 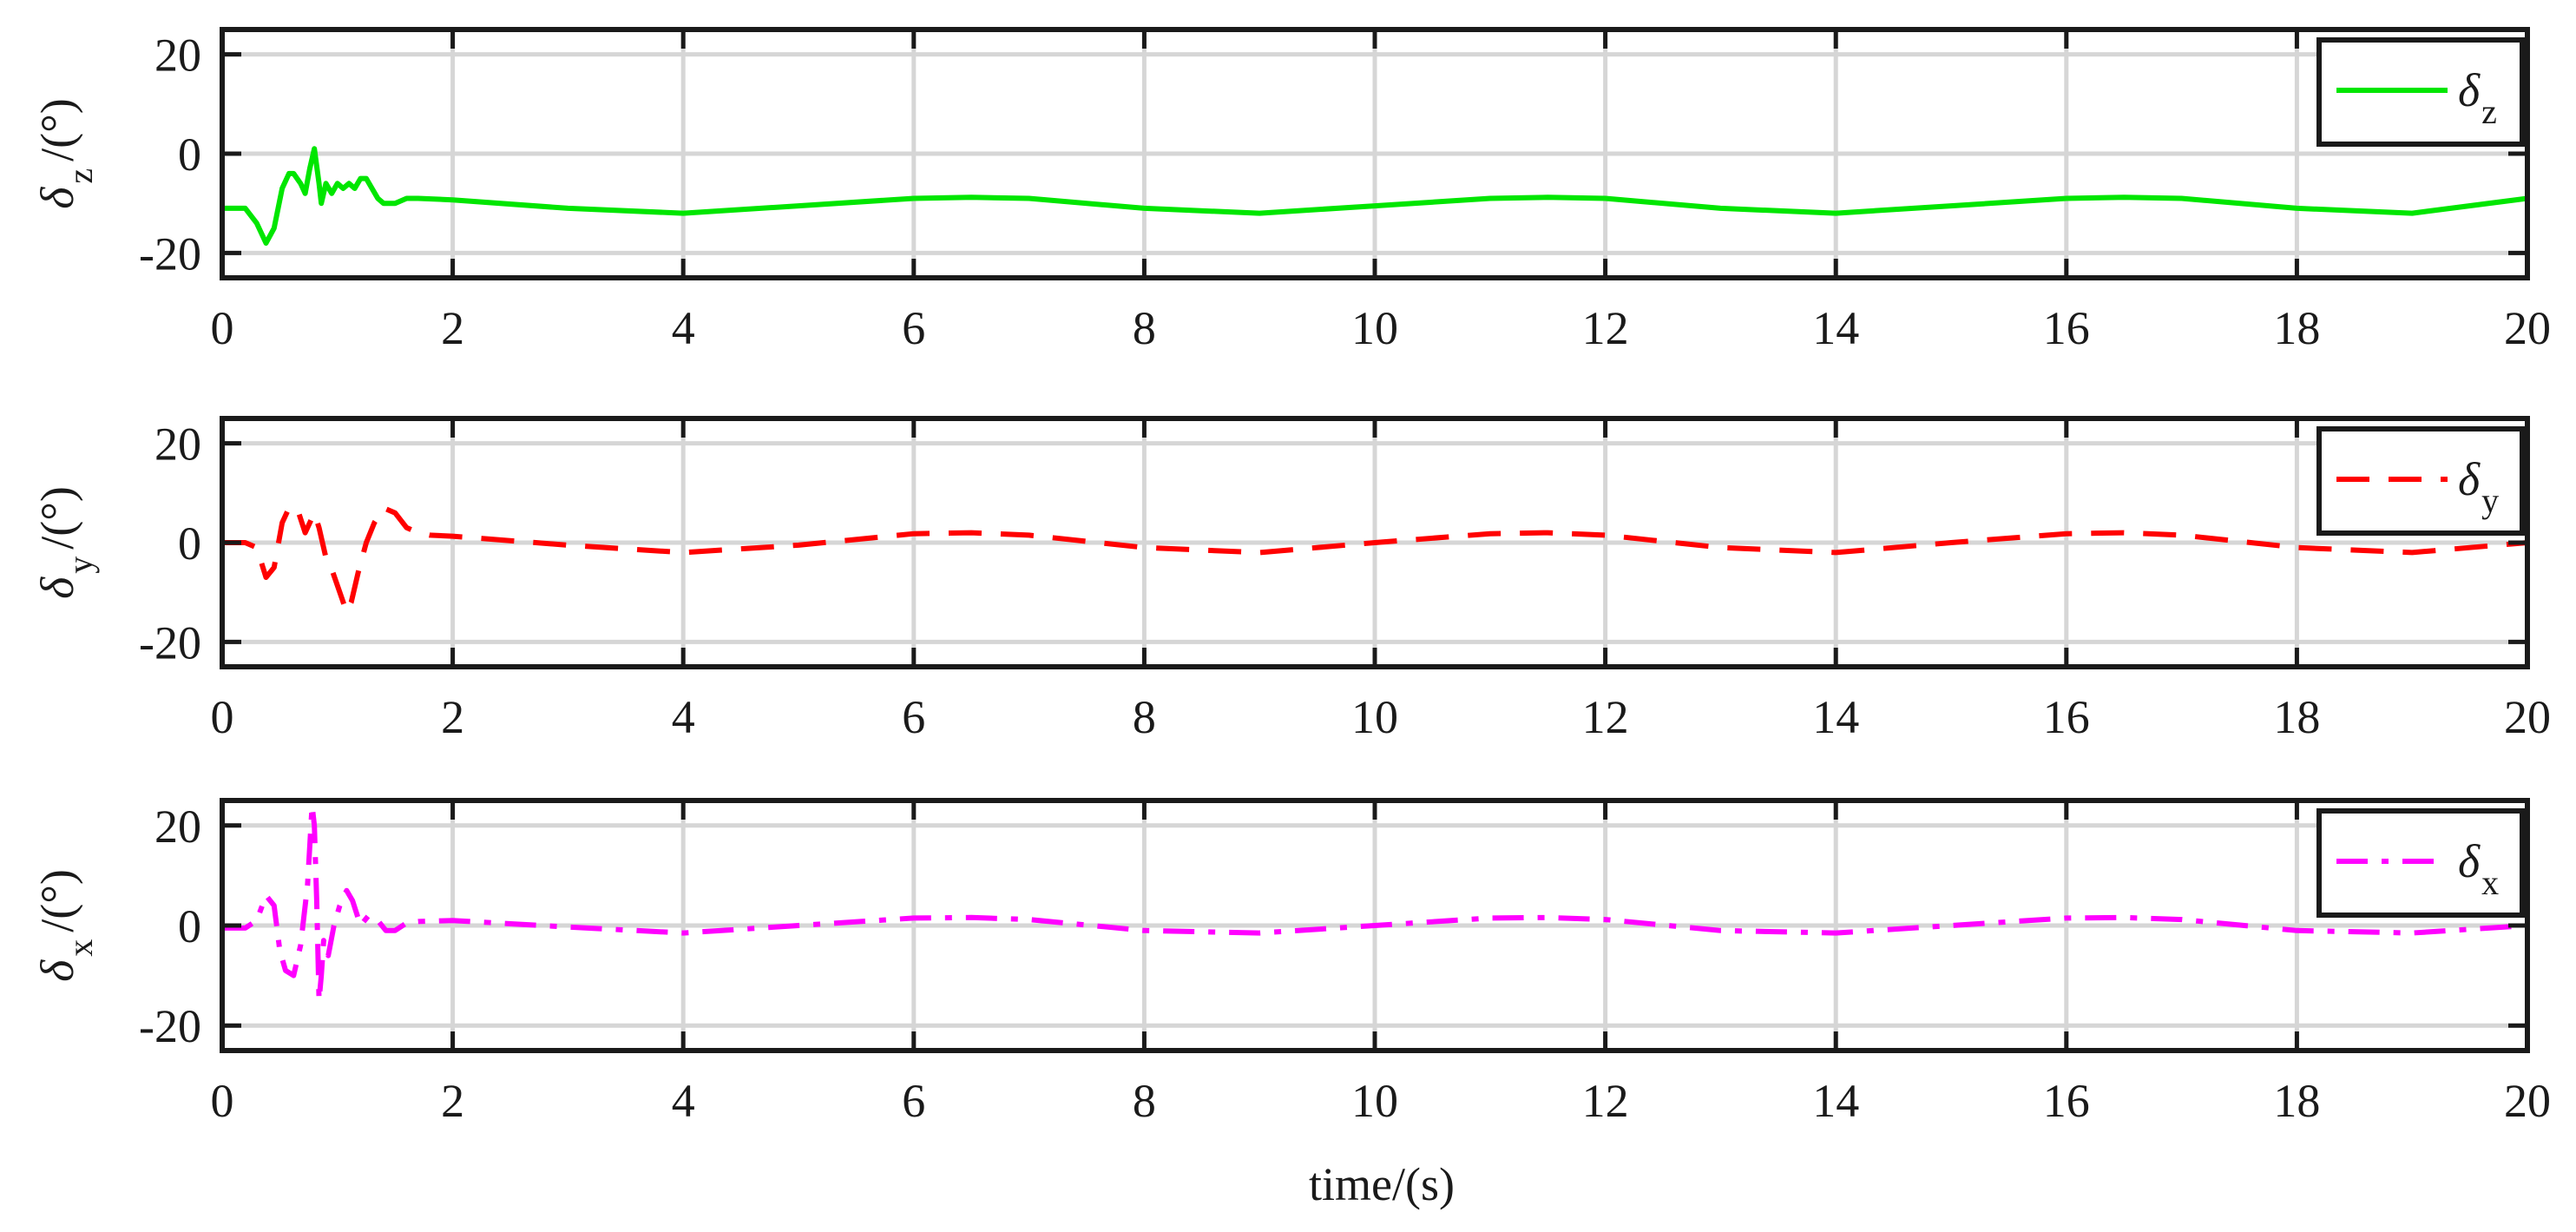 What do you see at coordinates (1375, 903) in the screenshot?
I see `series-line-delta-x` at bounding box center [1375, 903].